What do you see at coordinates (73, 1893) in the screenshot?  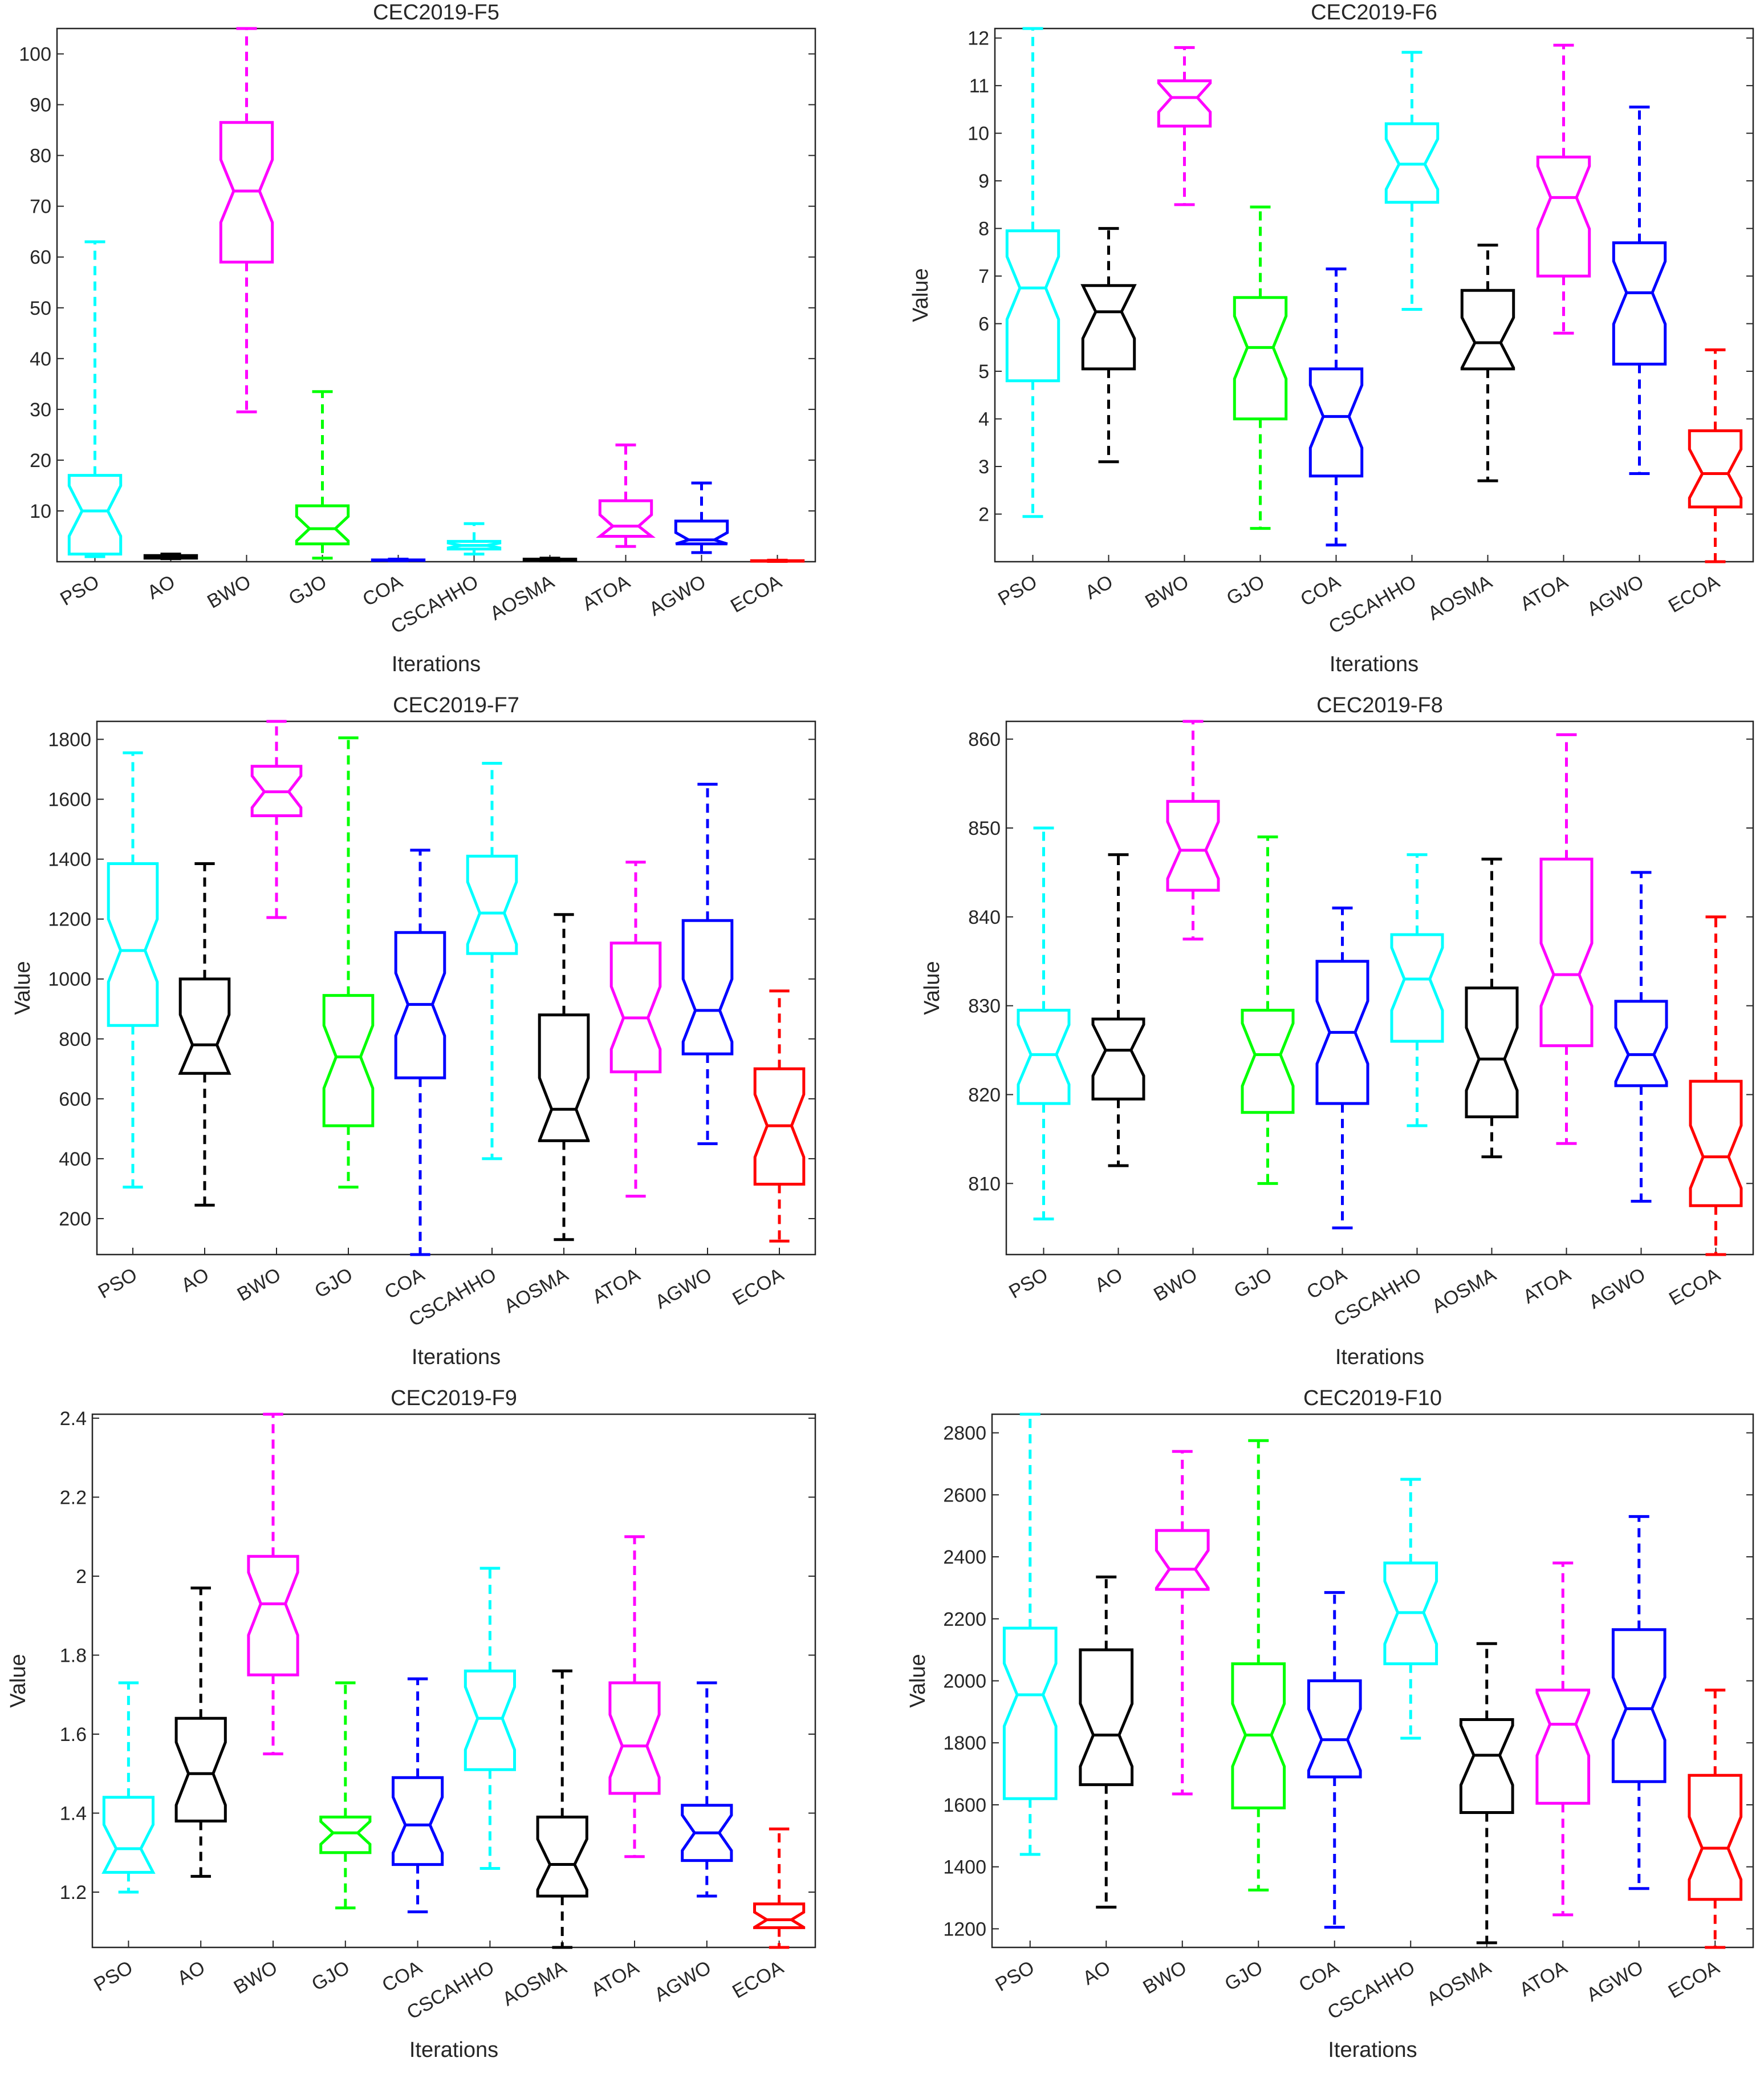 I see `y-tick-label: 1.2` at bounding box center [73, 1893].